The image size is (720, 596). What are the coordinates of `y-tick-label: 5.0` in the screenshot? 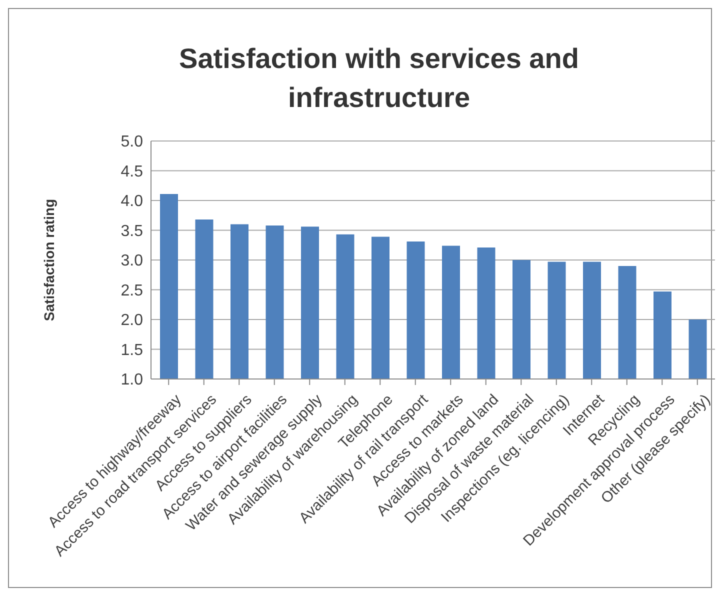 It's located at (132, 142).